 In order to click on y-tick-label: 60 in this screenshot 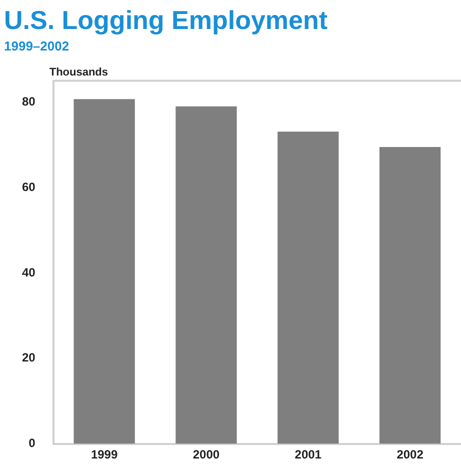, I will do `click(29, 187)`.